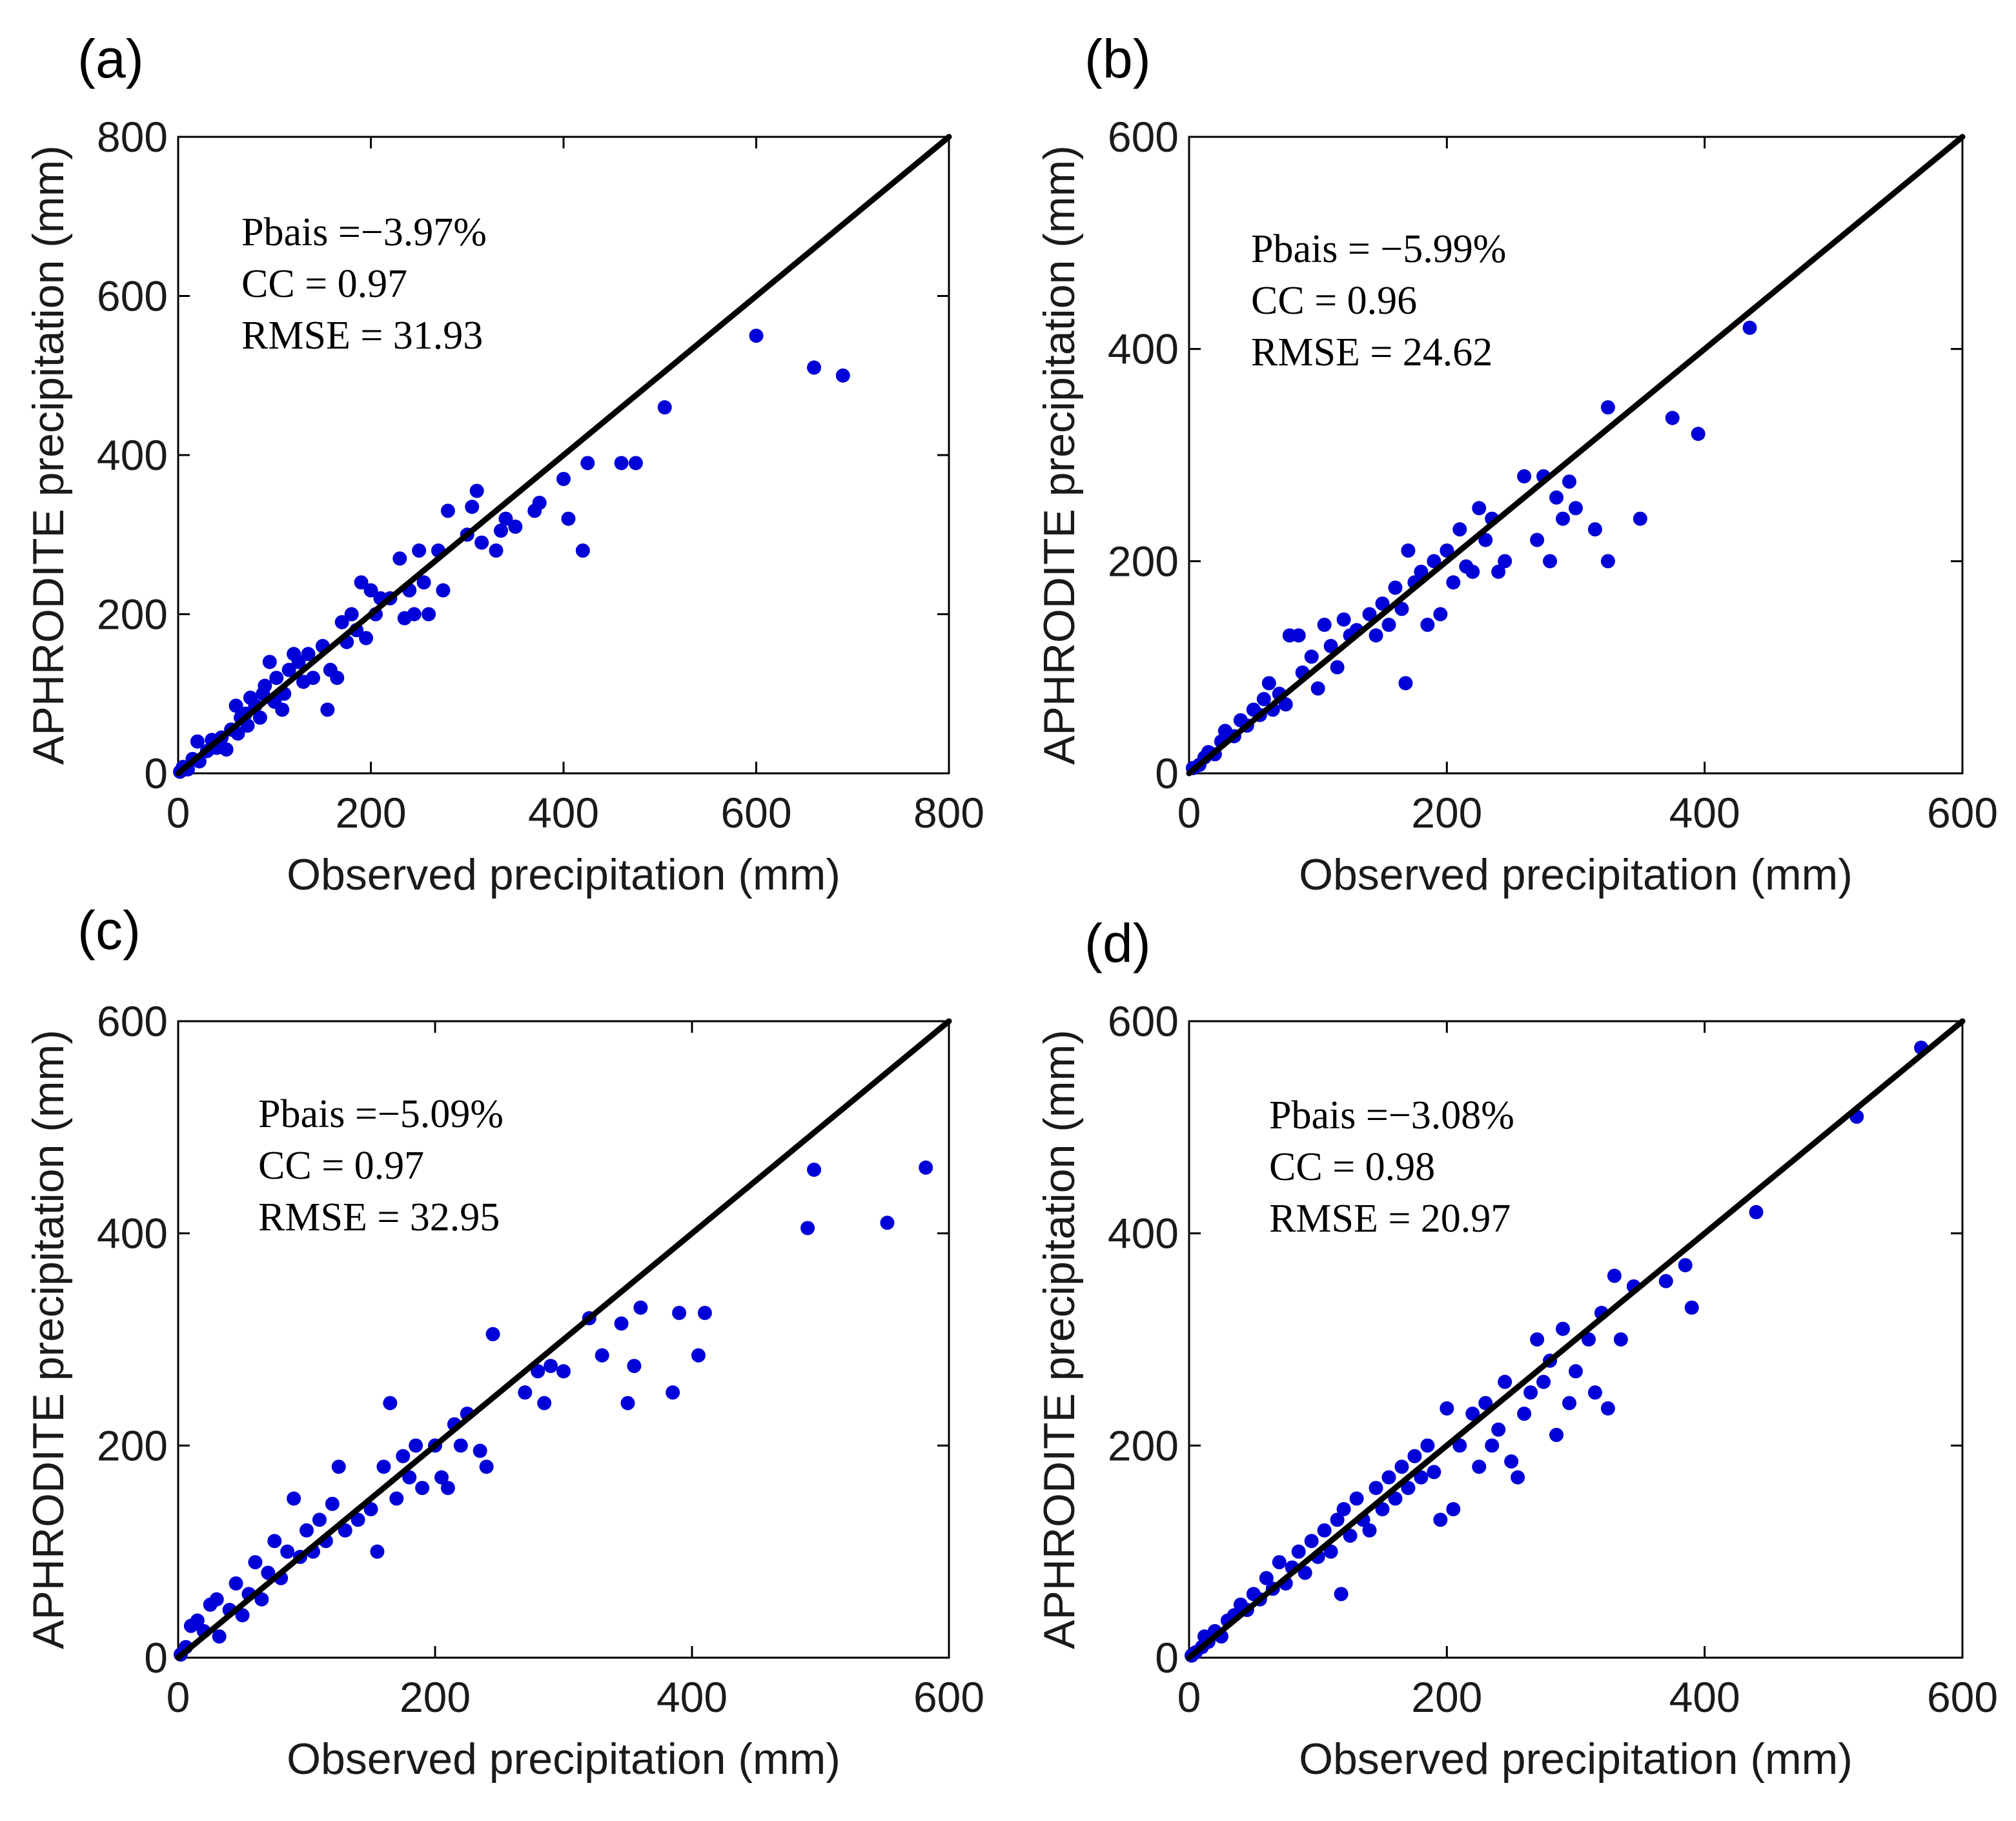 This screenshot has height=1821, width=2016. What do you see at coordinates (563, 1760) in the screenshot?
I see `x-axis-label: Observed precipitation (mm)` at bounding box center [563, 1760].